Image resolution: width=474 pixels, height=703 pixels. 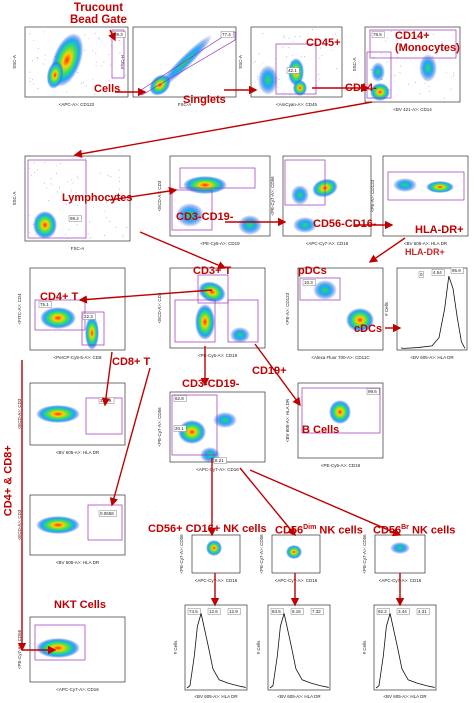 I want to click on arrow-bead, so click(x=112, y=35).